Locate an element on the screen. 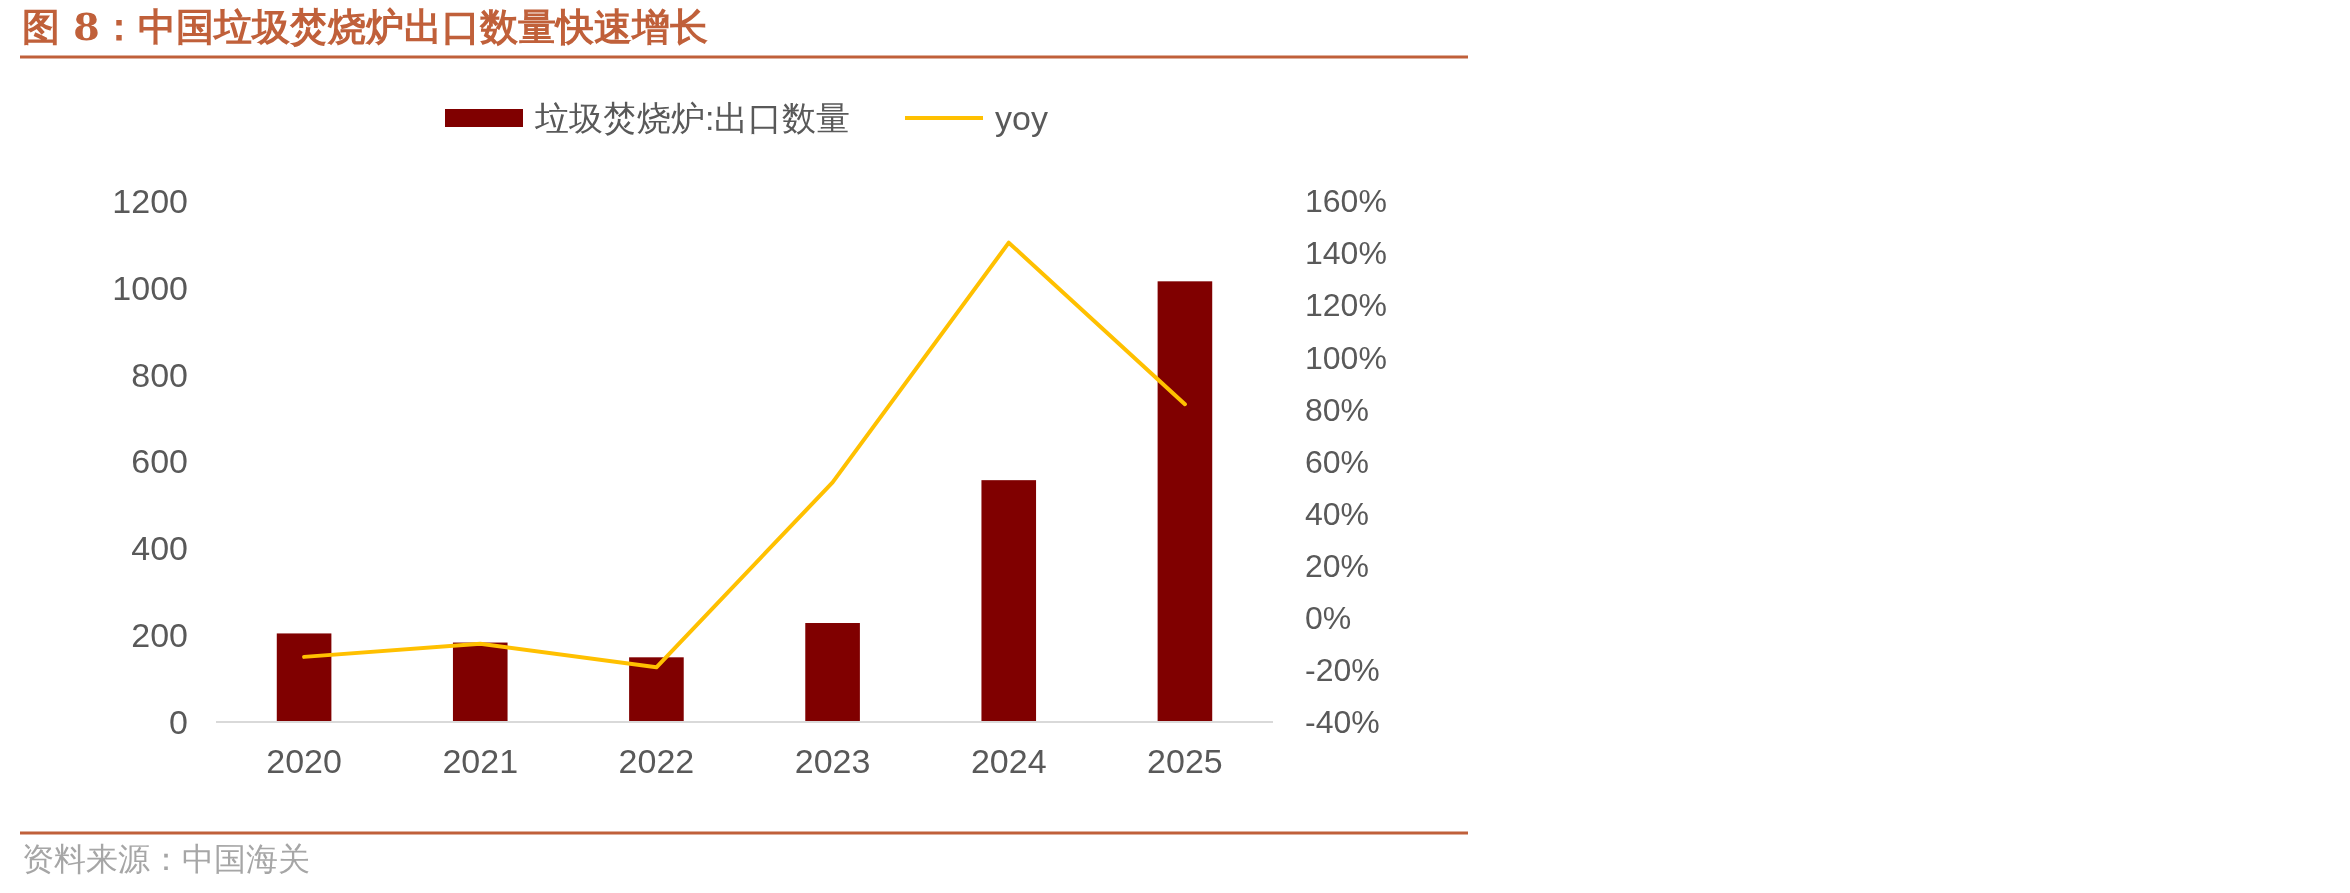 Image resolution: width=2350 pixels, height=893 pixels. x-tick-label: 2020 is located at coordinates (304, 761).